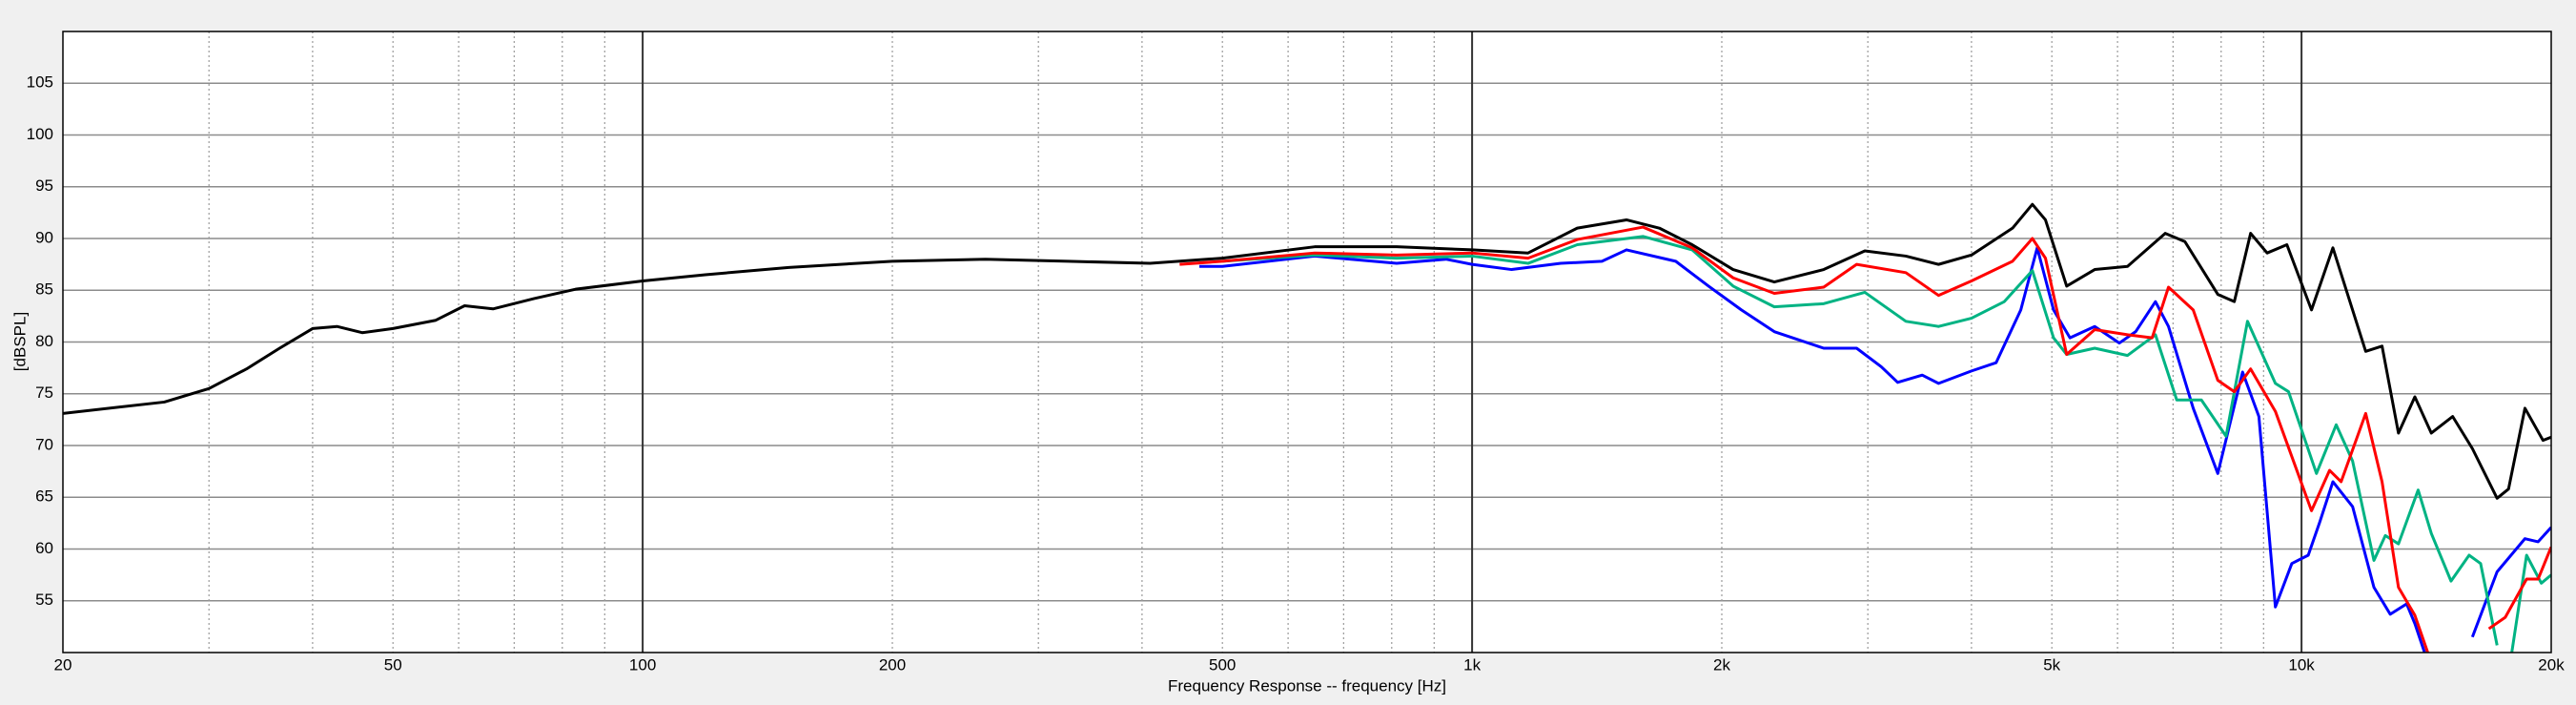  I want to click on x-tick-label: 500, so click(1222, 665).